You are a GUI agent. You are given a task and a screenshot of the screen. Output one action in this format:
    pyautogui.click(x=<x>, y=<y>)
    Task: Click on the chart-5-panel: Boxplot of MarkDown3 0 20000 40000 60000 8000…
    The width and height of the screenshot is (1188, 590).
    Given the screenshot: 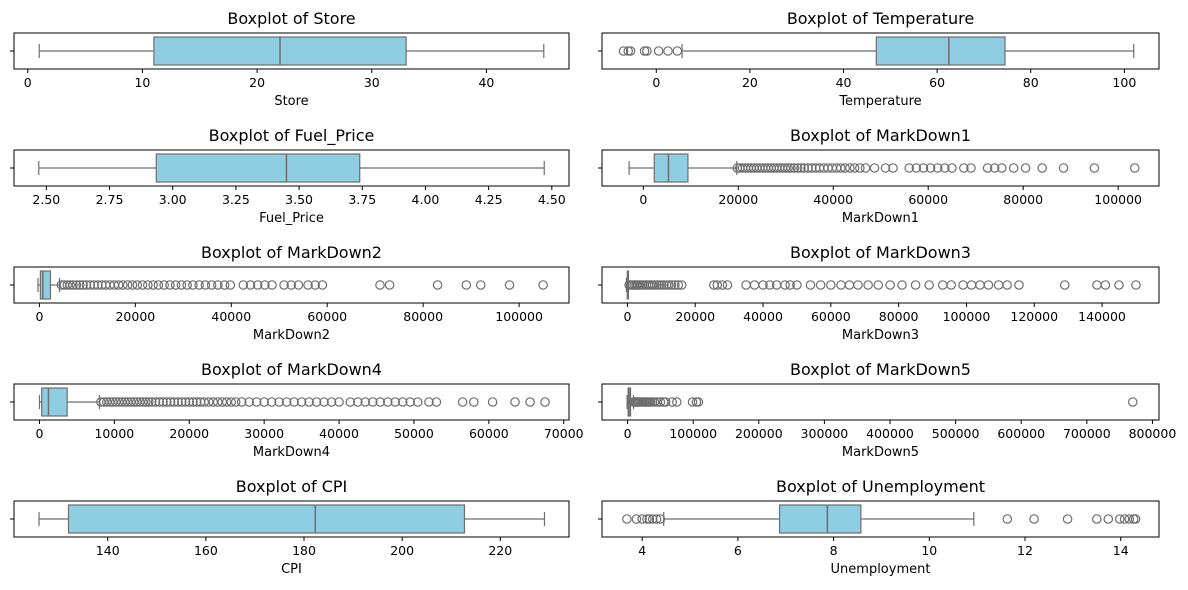 What is the action you would take?
    pyautogui.click(x=879, y=293)
    